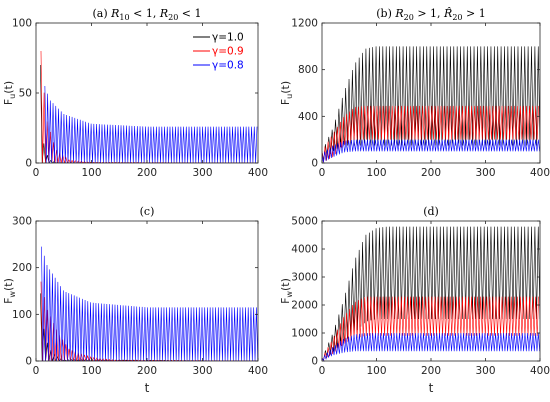  I want to click on legend-entry: γ=1.0, so click(228, 38).